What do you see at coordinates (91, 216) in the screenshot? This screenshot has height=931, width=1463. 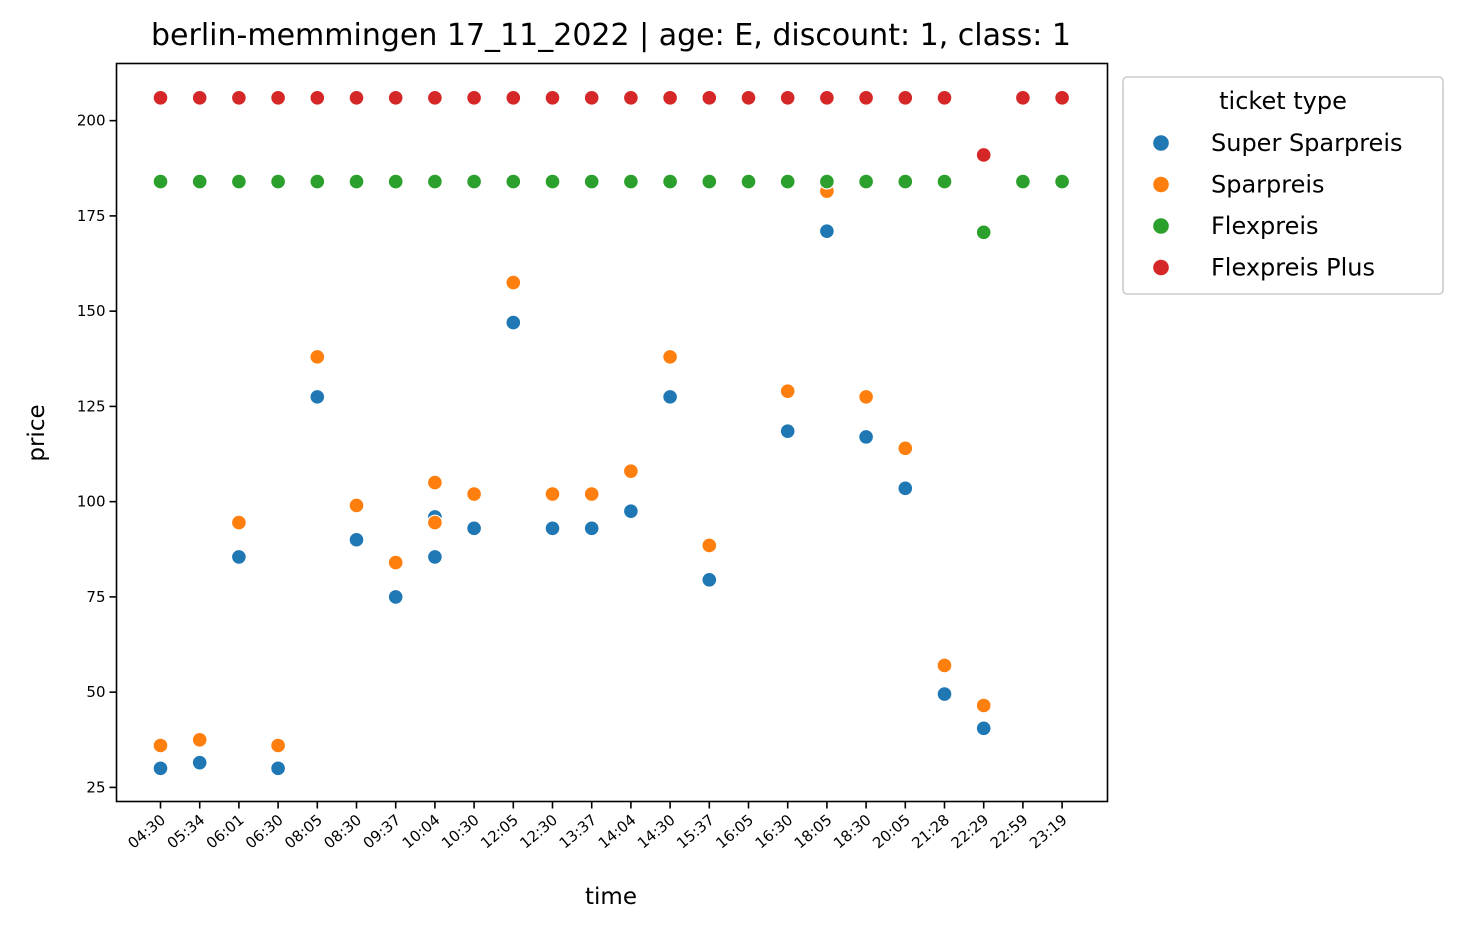 I see `y-tick-label: 175` at bounding box center [91, 216].